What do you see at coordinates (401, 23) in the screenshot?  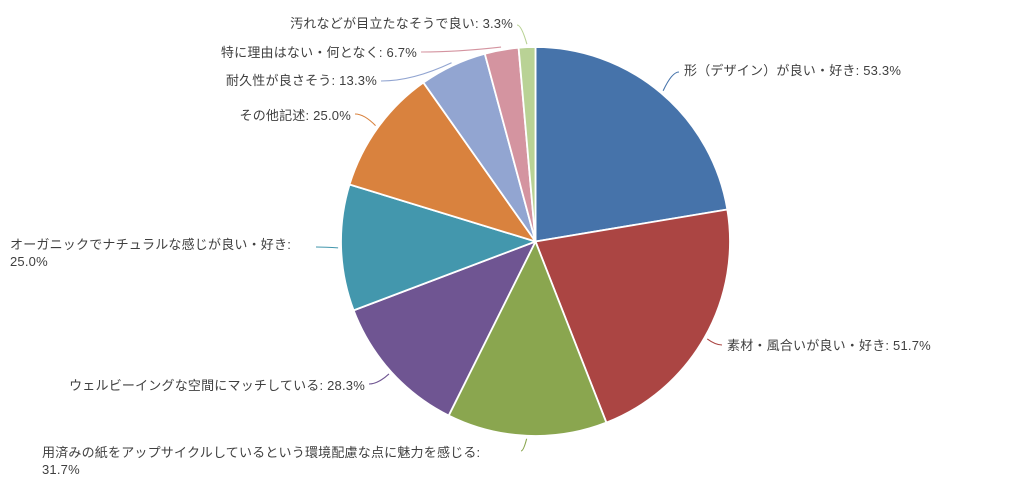 I see `slice-label-stain: 汚れなどが目立たなそうで良い: 3.3%` at bounding box center [401, 23].